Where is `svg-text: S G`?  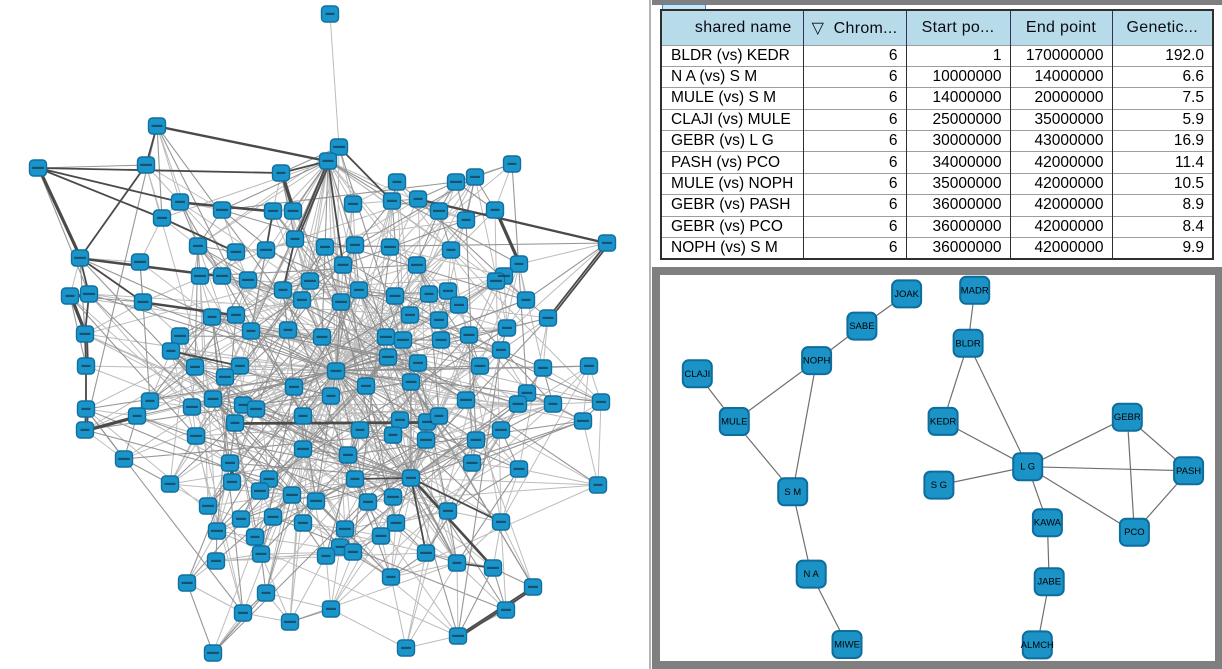 svg-text: S G is located at coordinates (939, 485).